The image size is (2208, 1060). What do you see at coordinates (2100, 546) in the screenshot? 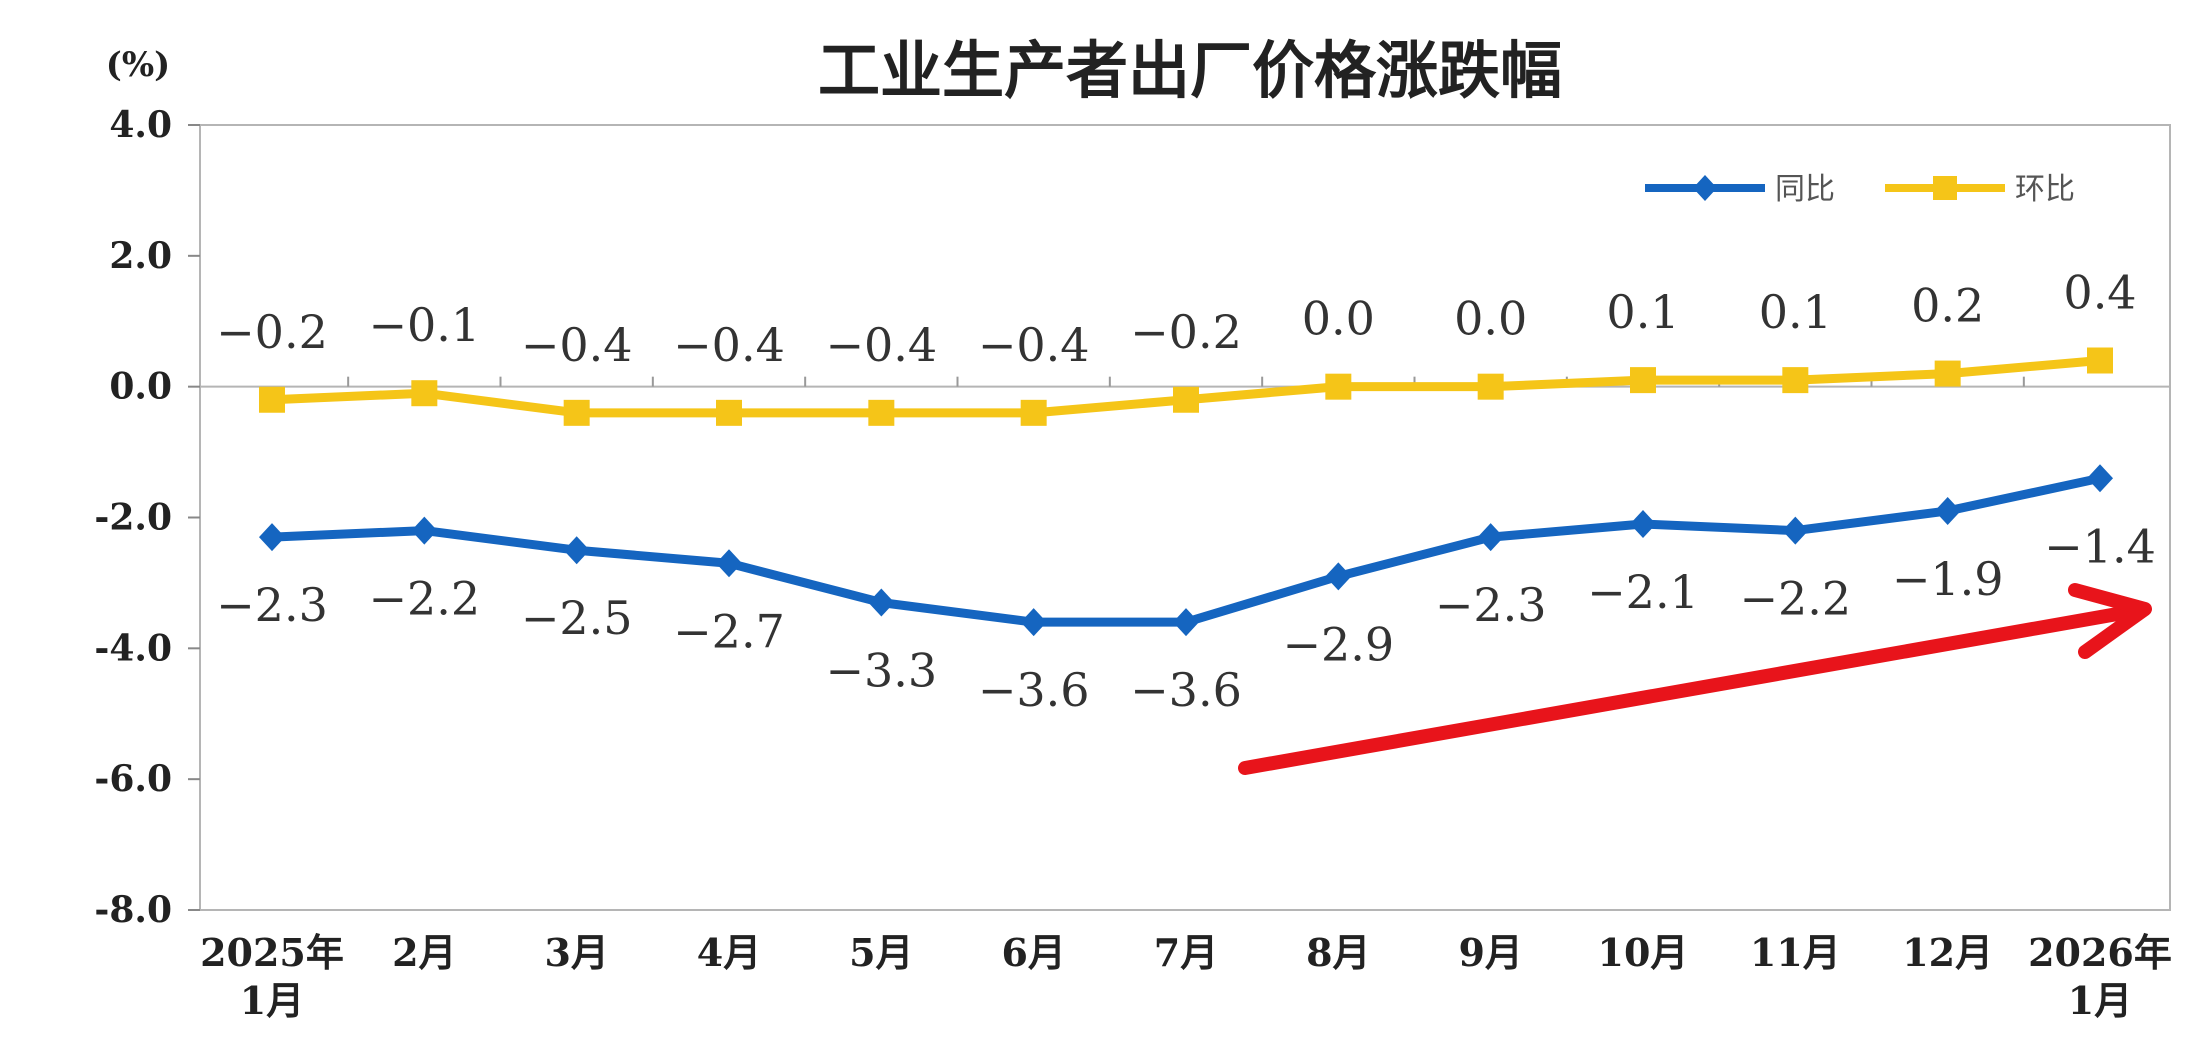
I see `data-label-yoy: −1.4` at bounding box center [2100, 546].